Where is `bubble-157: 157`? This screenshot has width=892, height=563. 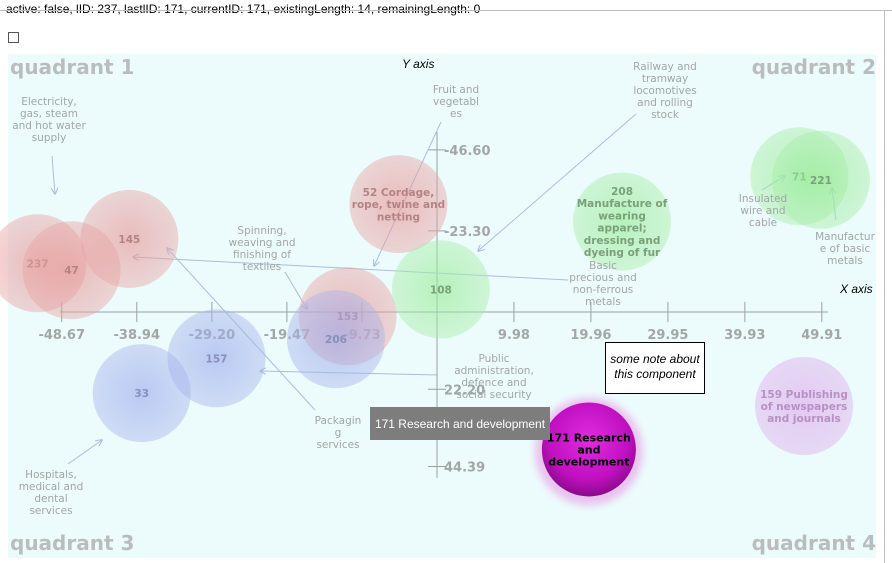 bubble-157: 157 is located at coordinates (216, 358).